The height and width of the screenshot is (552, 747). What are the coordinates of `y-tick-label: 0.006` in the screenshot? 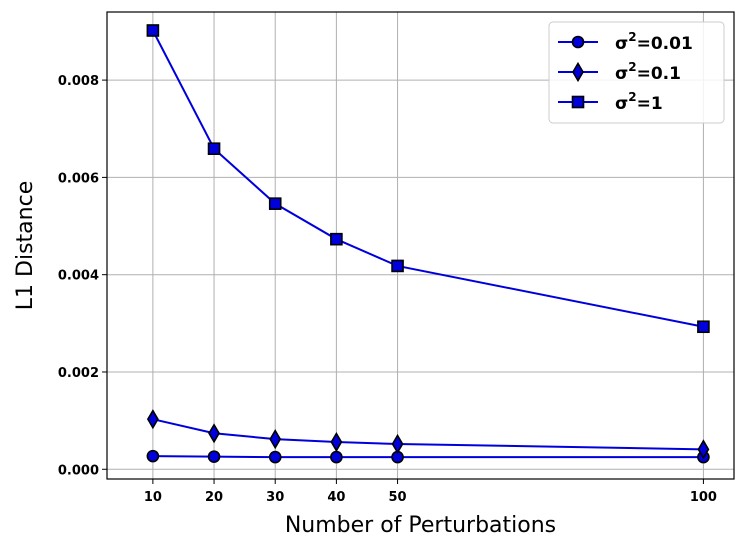 It's located at (78, 178).